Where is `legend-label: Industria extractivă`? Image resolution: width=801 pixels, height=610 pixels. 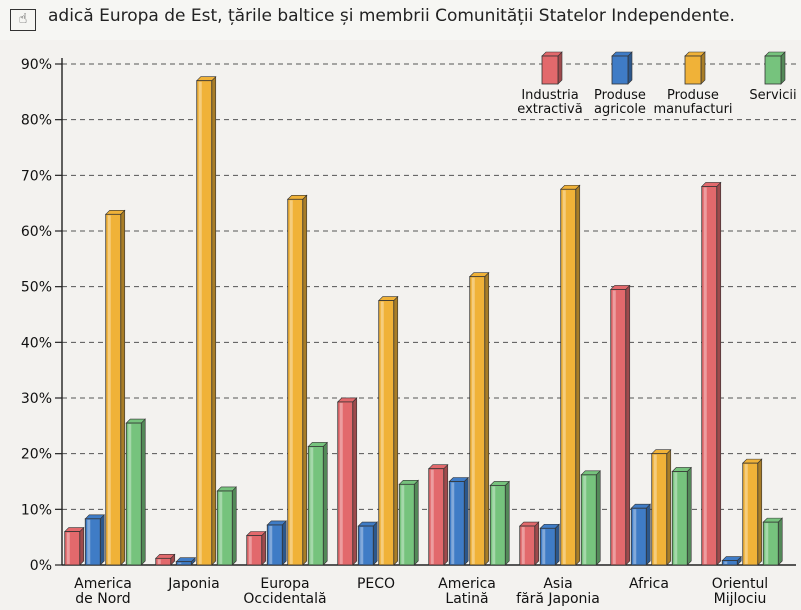 legend-label: Industria extractivă is located at coordinates (549, 102).